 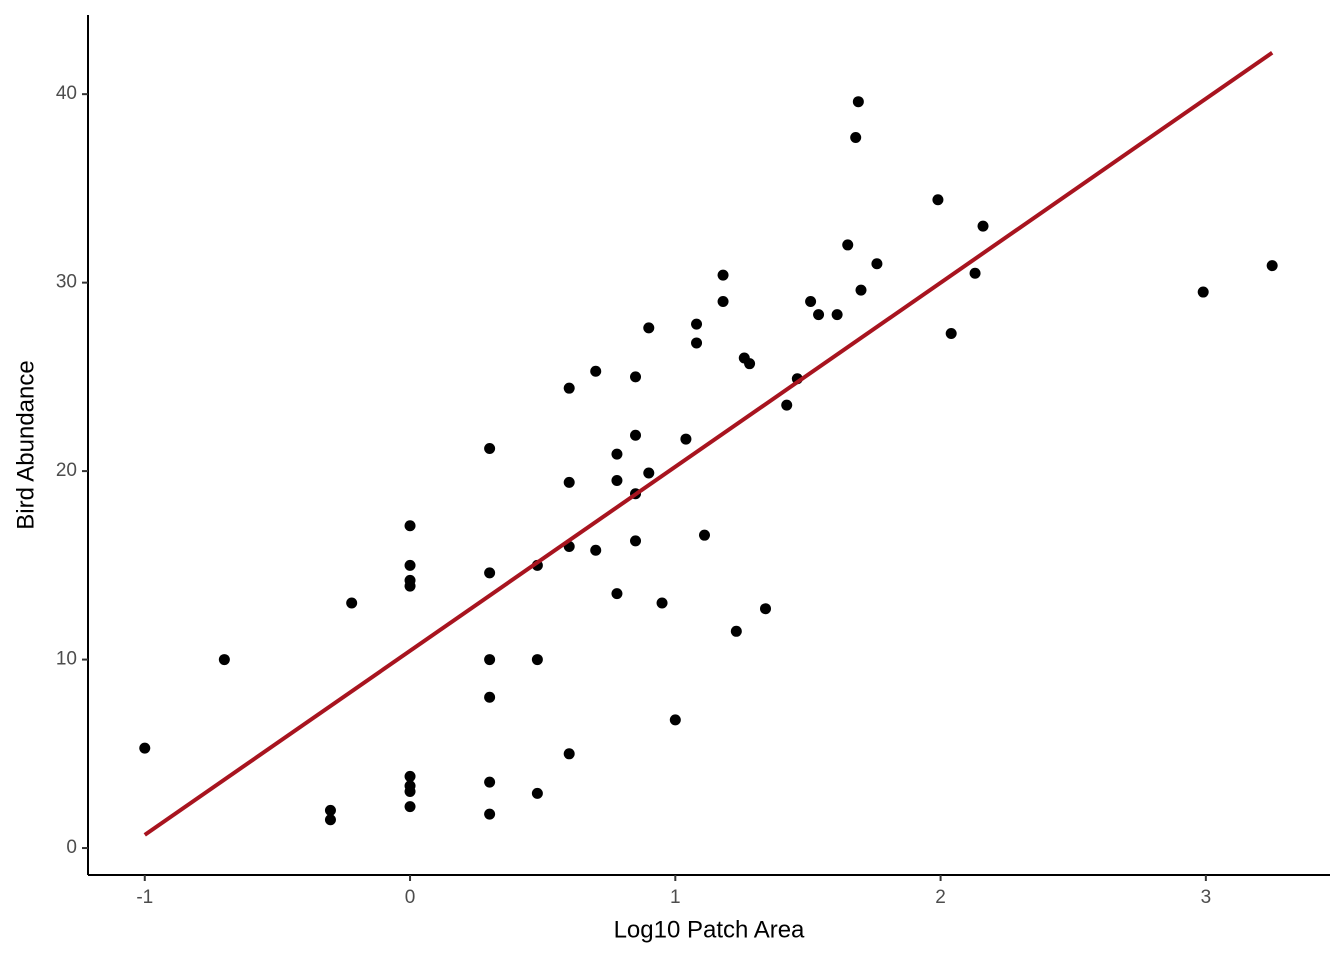 I want to click on y-tick-label: 30, so click(x=66, y=282).